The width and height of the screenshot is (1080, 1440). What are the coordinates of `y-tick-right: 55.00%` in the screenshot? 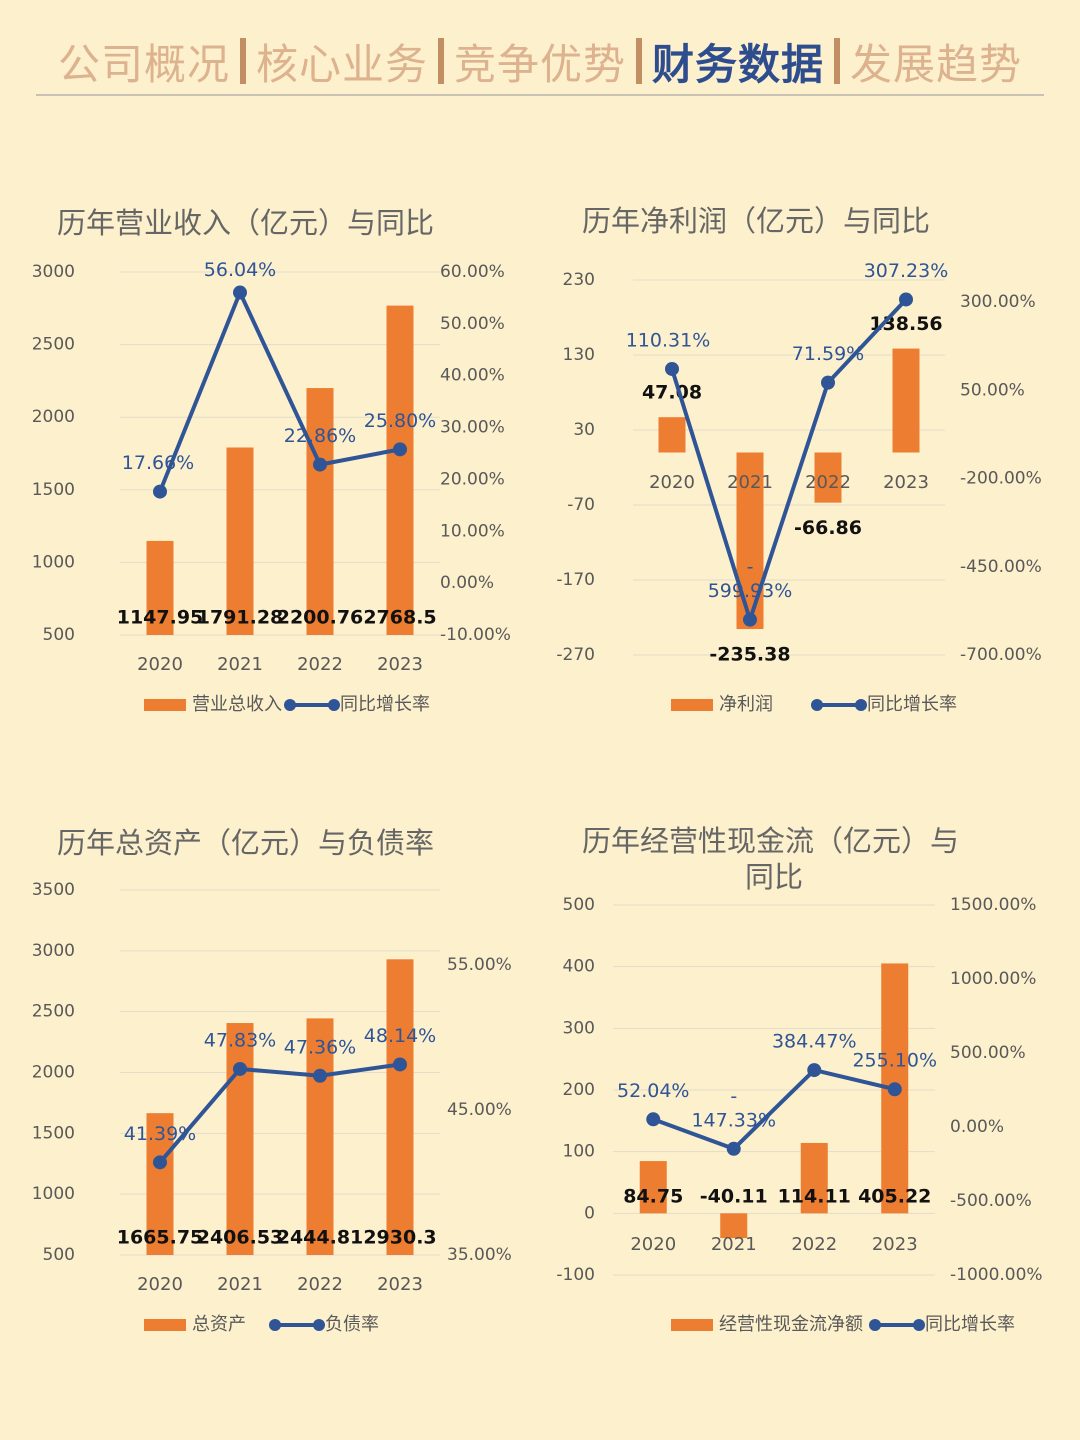 It's located at (479, 965).